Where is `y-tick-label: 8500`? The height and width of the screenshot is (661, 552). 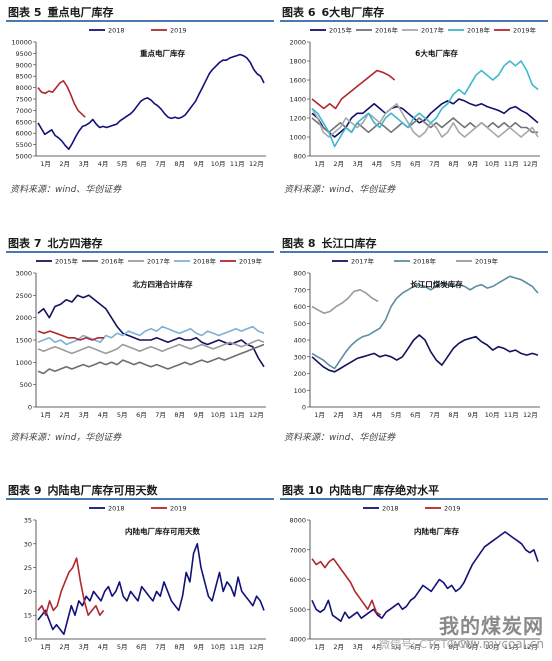
y-tick-label: 8500 is located at coordinates (23, 77).